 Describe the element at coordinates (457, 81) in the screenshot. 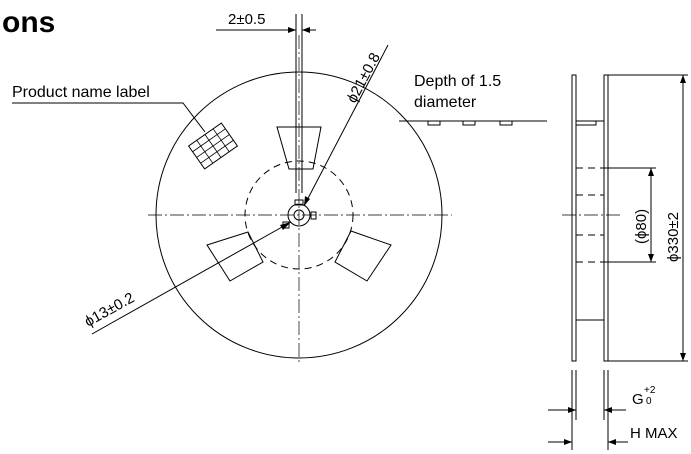

I see `depth-label-line1: Depth of 1.5` at that location.